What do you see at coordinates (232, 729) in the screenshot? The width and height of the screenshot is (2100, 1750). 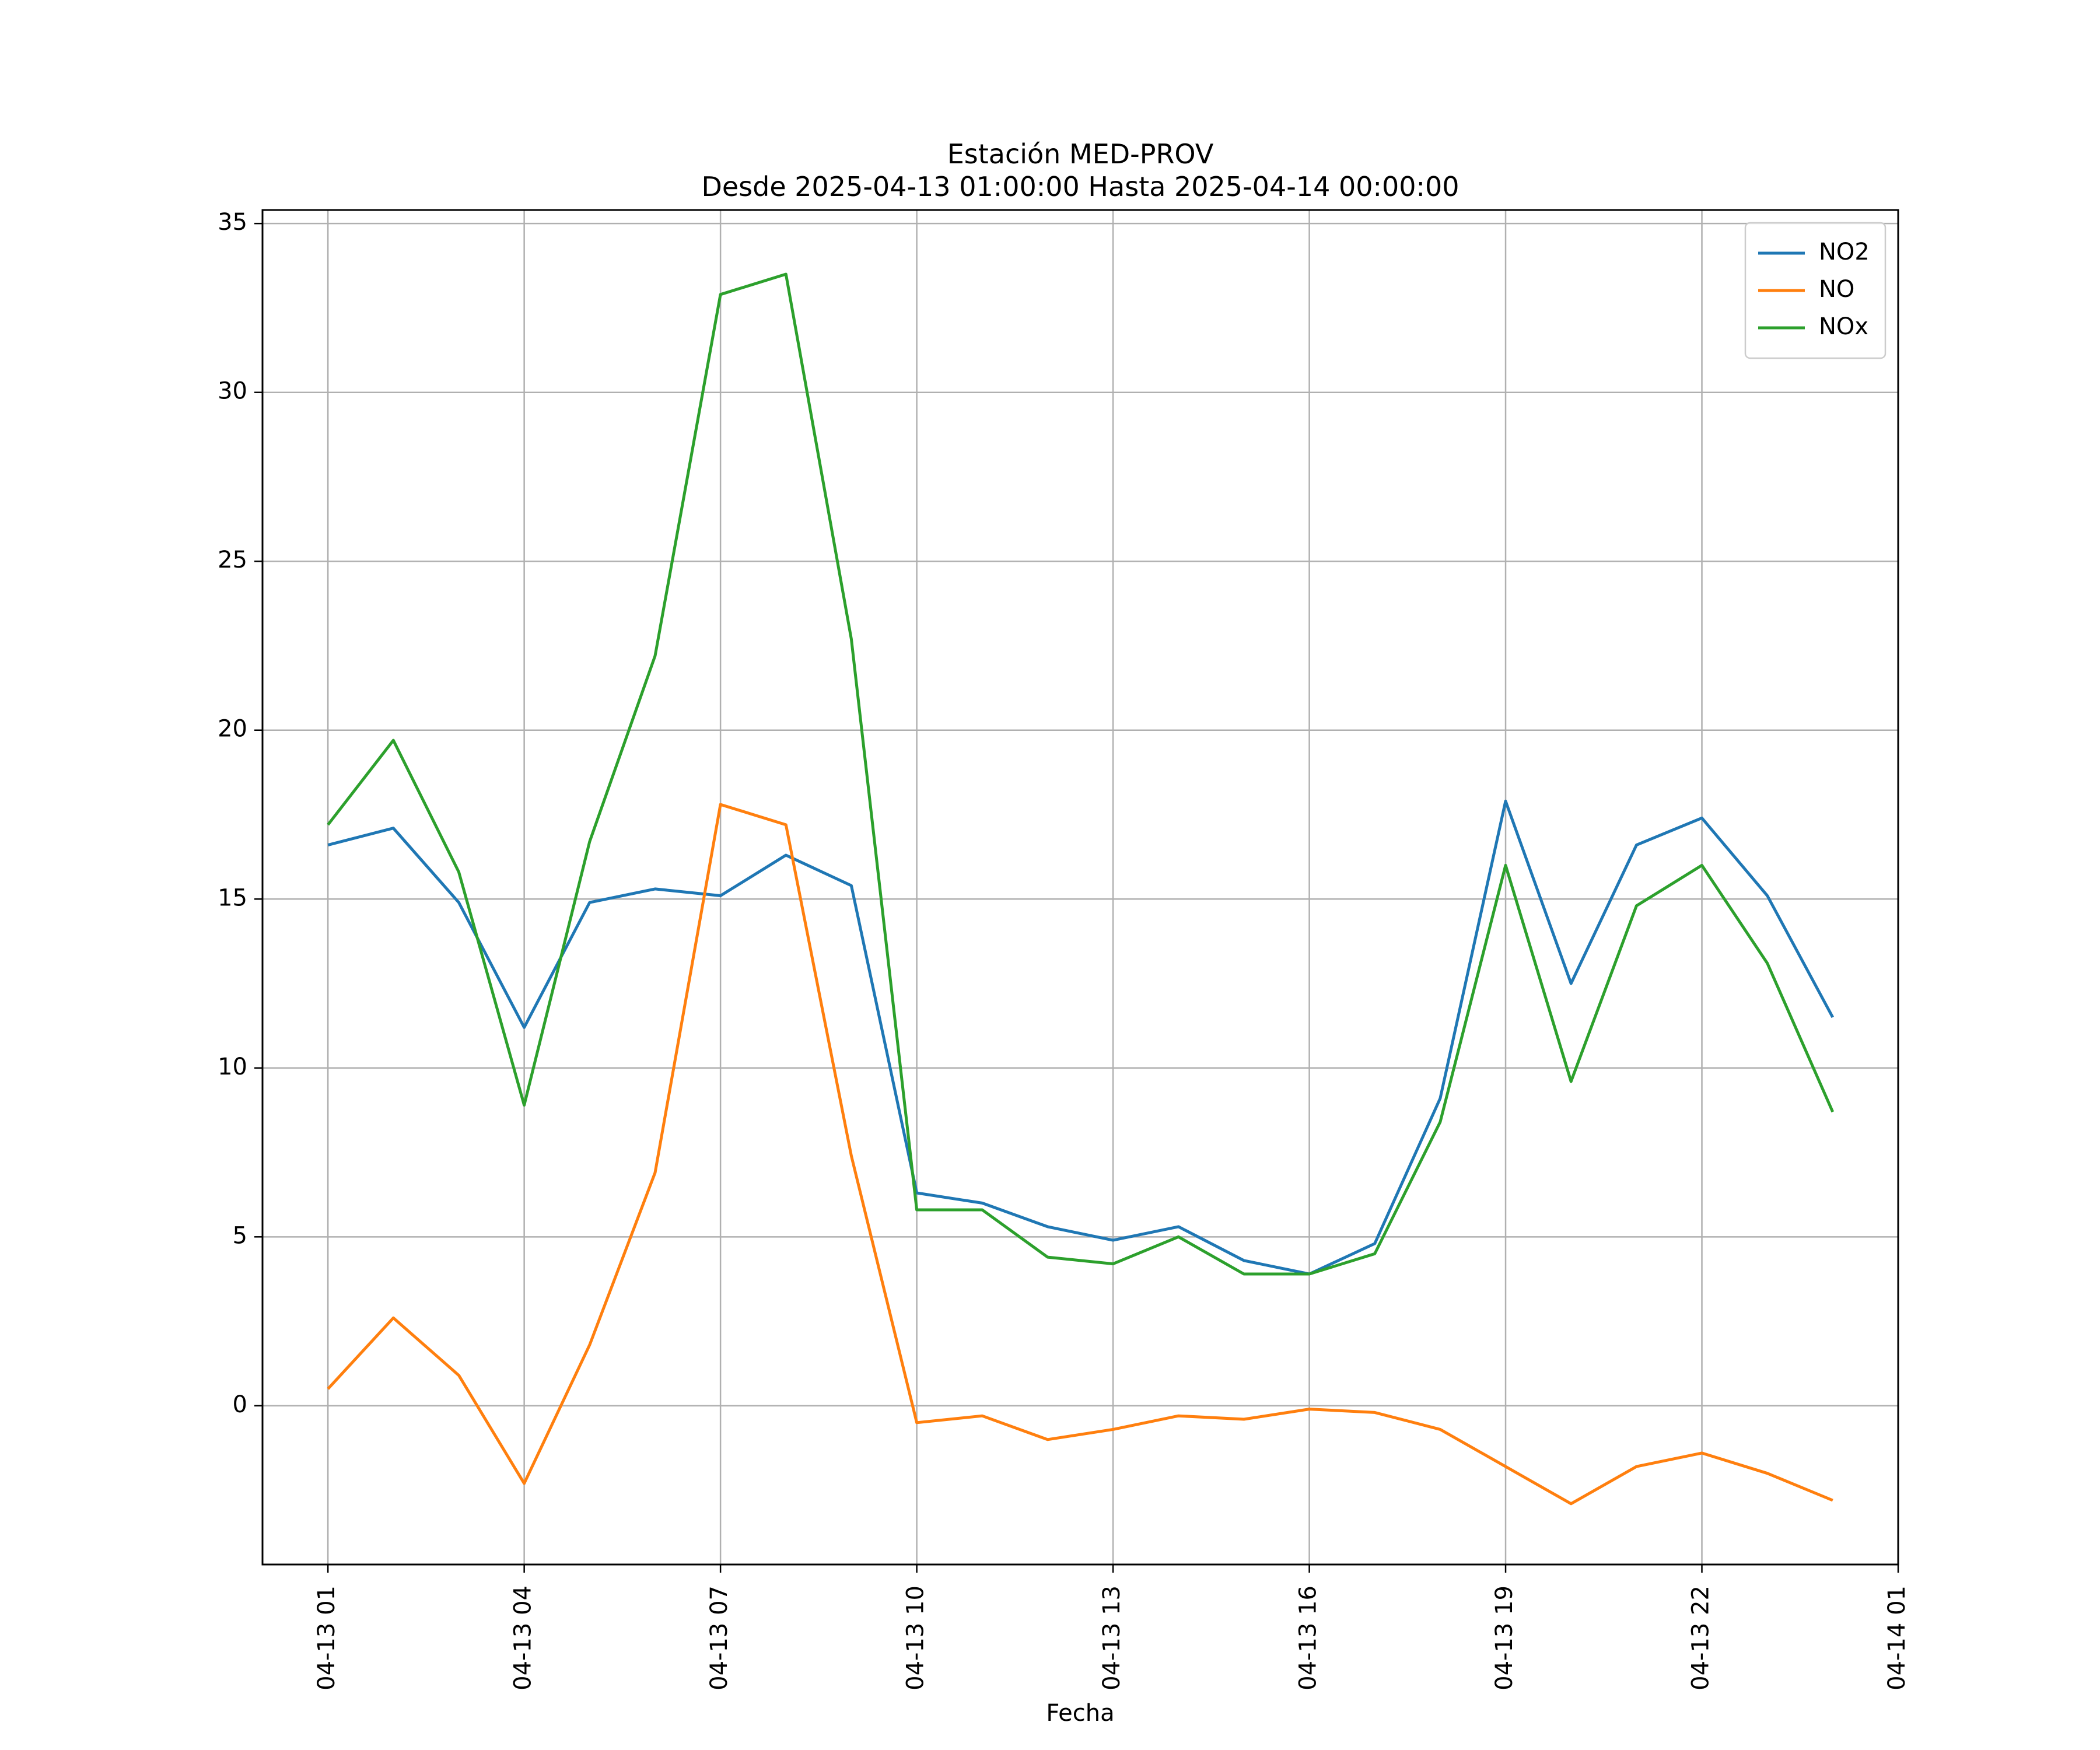 I see `y-tick-label: 20` at bounding box center [232, 729].